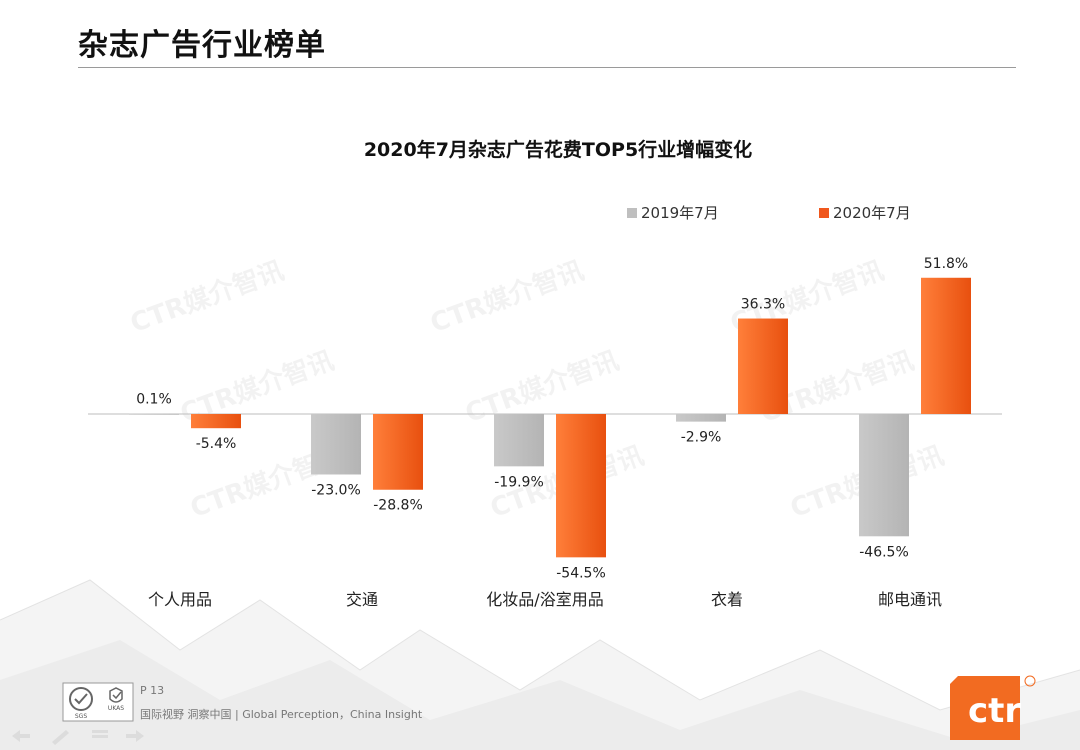 This screenshot has height=750, width=1080. I want to click on prev-arrow-icon, so click(21, 736).